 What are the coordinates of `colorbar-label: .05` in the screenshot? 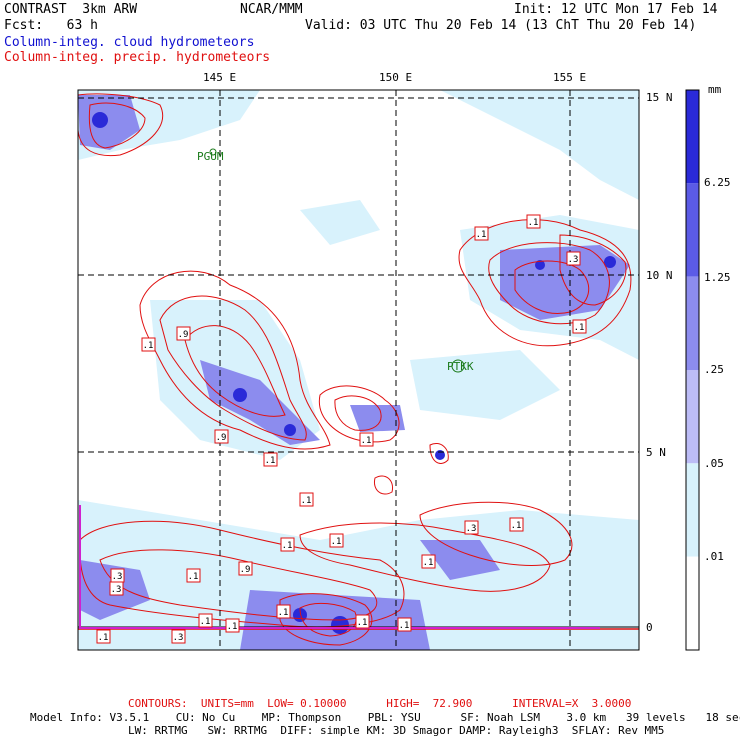 It's located at (714, 463).